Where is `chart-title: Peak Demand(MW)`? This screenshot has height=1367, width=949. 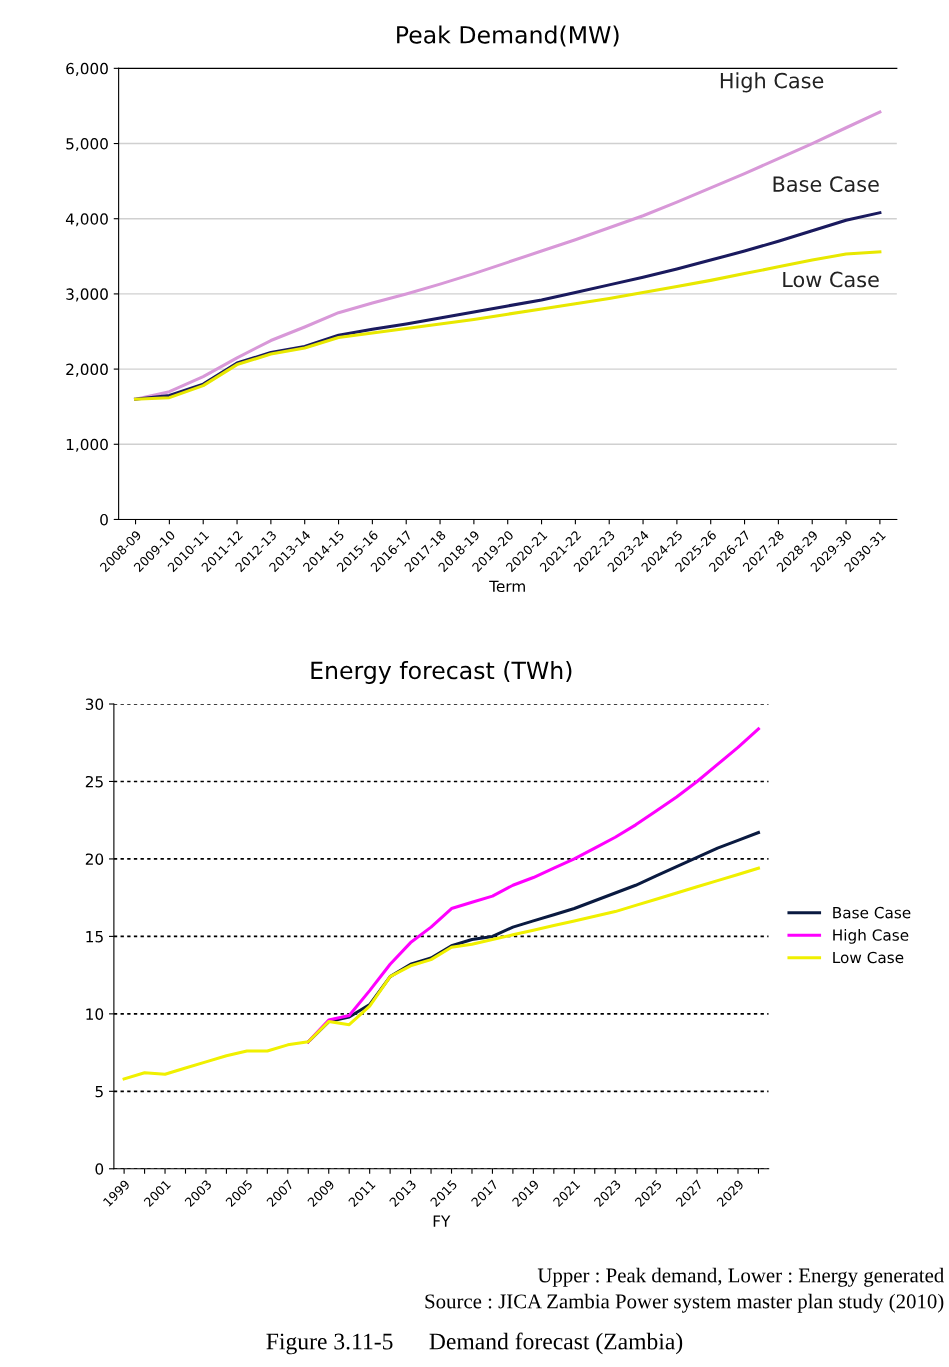 chart-title: Peak Demand(MW) is located at coordinates (508, 36).